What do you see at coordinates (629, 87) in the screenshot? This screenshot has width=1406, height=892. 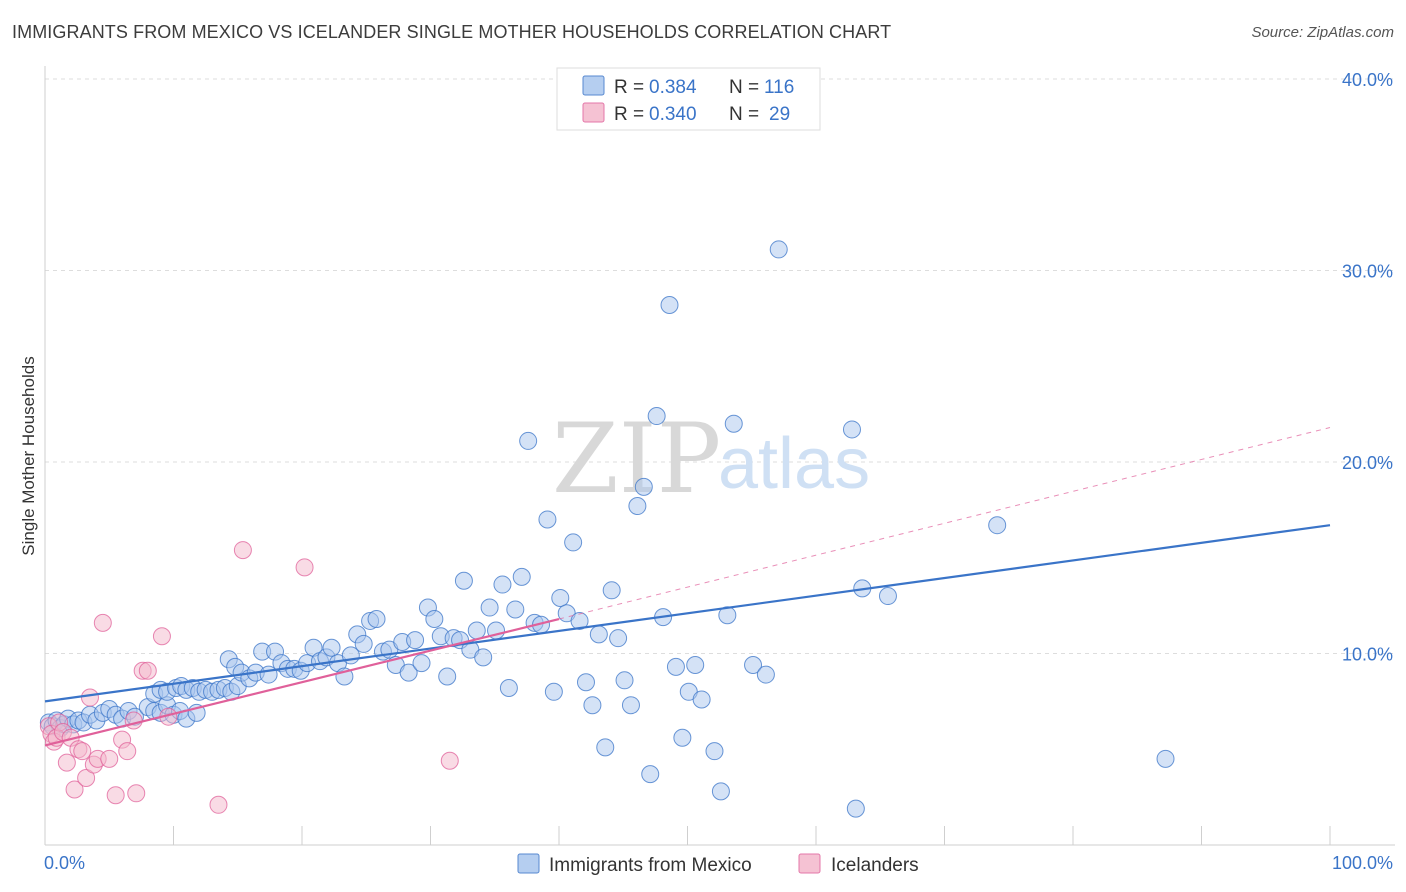 I see `legend-r-label-mexico: R =` at bounding box center [629, 87].